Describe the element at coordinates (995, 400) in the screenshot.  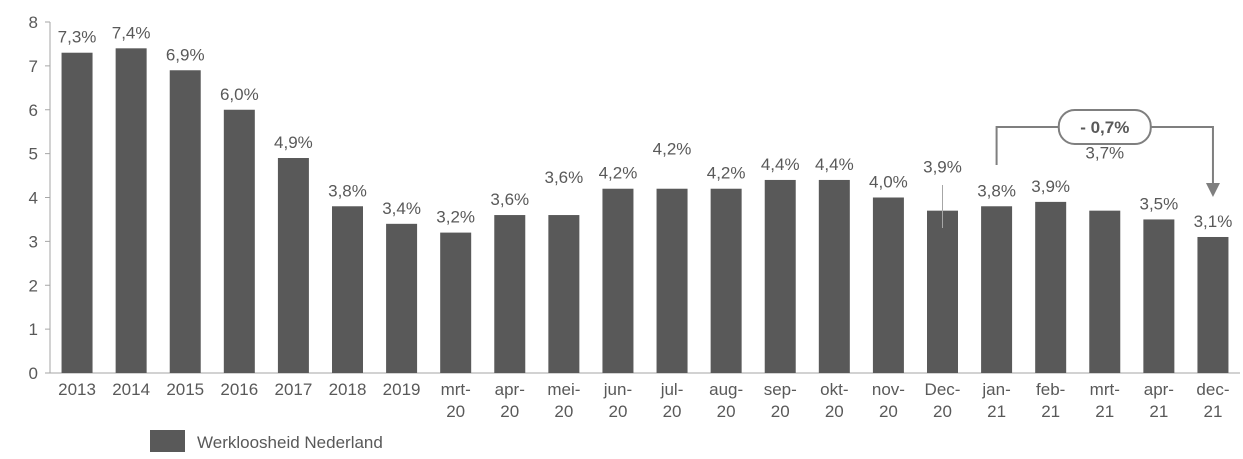
I see `x-tick-label: jan- 21` at that location.